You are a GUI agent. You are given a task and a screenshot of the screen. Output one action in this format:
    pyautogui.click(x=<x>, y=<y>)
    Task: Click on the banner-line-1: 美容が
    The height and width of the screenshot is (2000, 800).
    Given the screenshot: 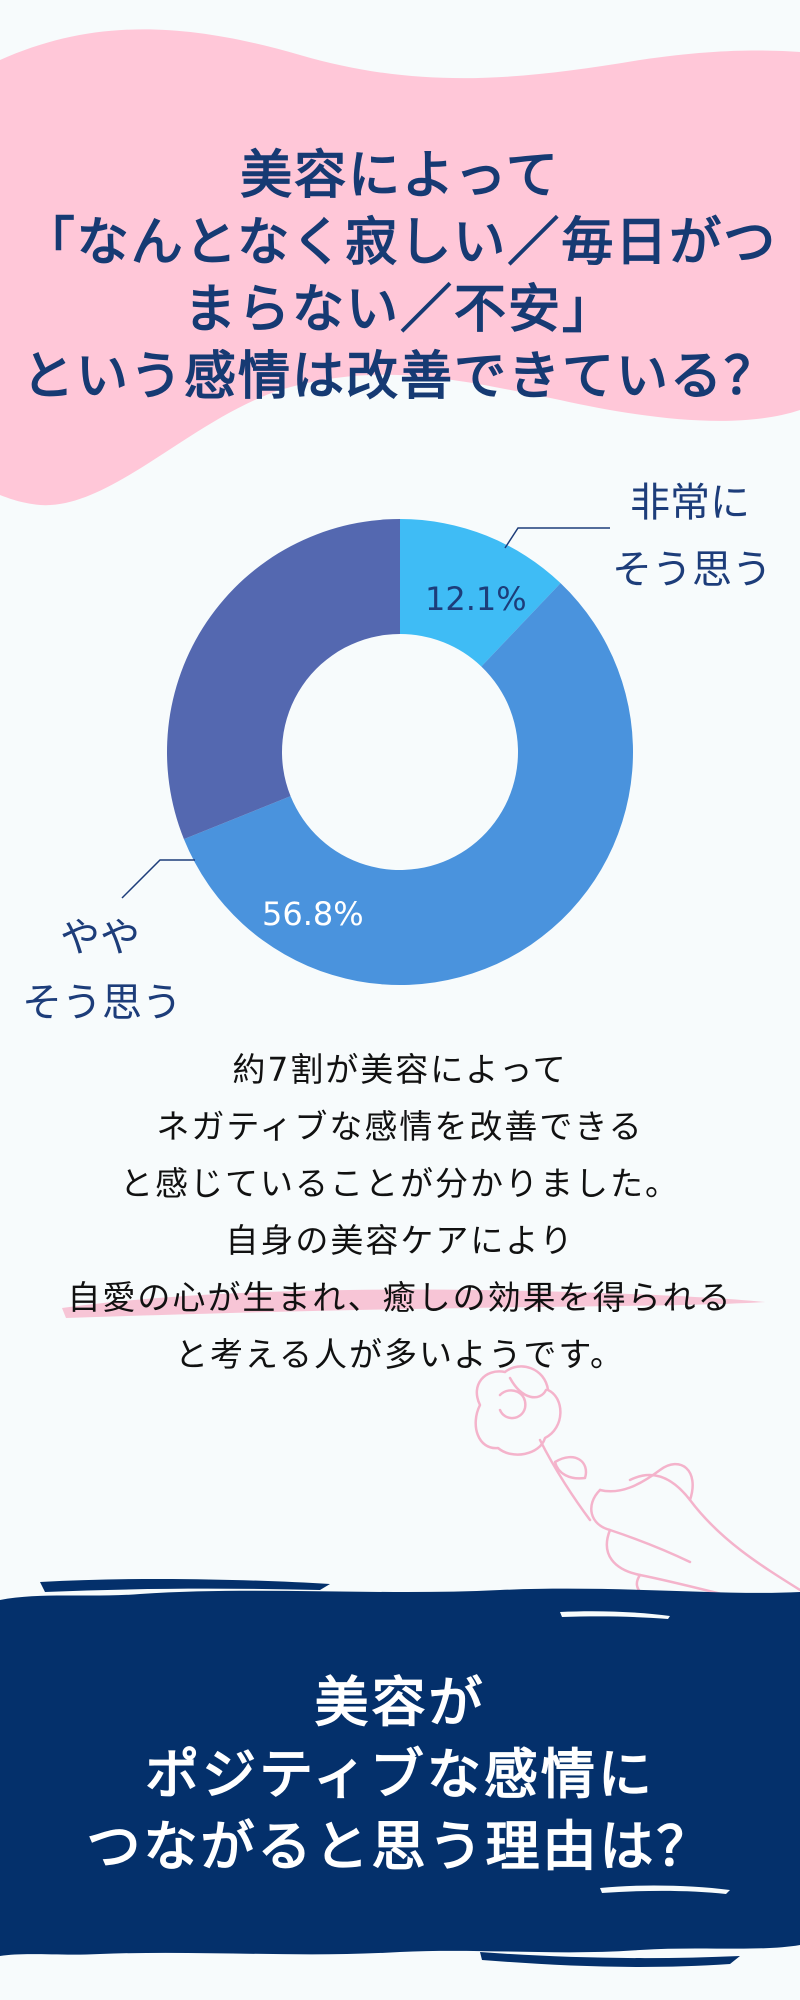 What is the action you would take?
    pyautogui.click(x=400, y=1702)
    